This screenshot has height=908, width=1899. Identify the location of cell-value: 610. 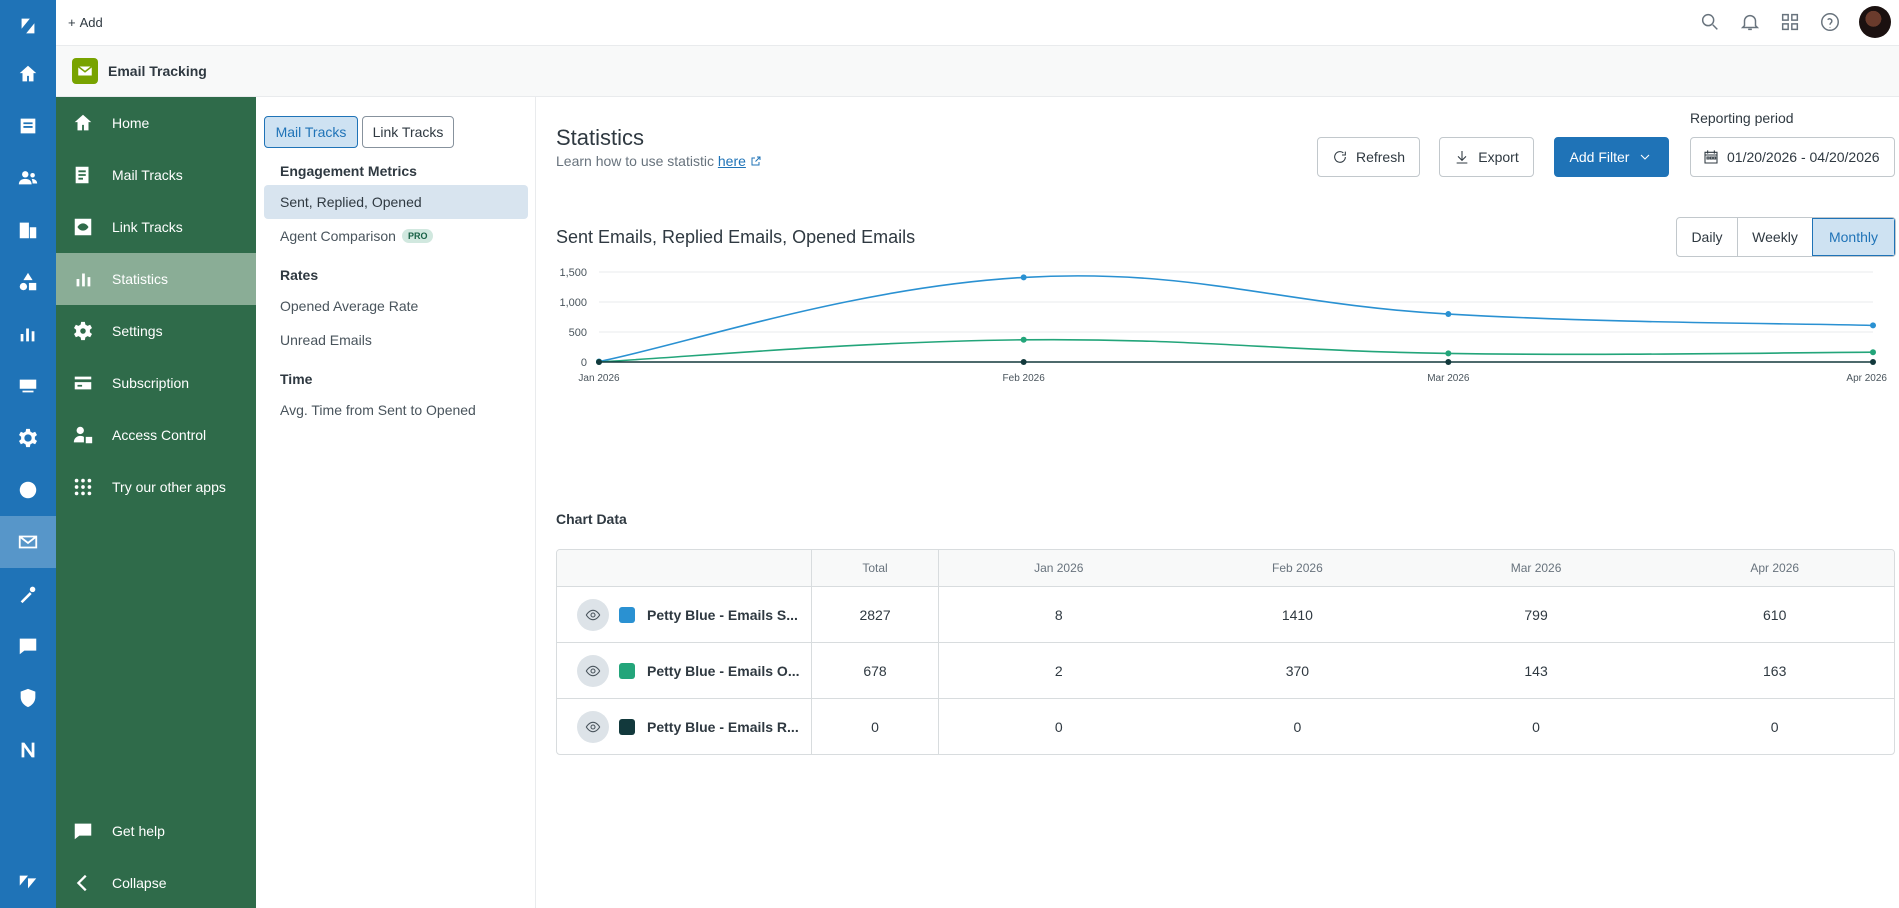
(1775, 614).